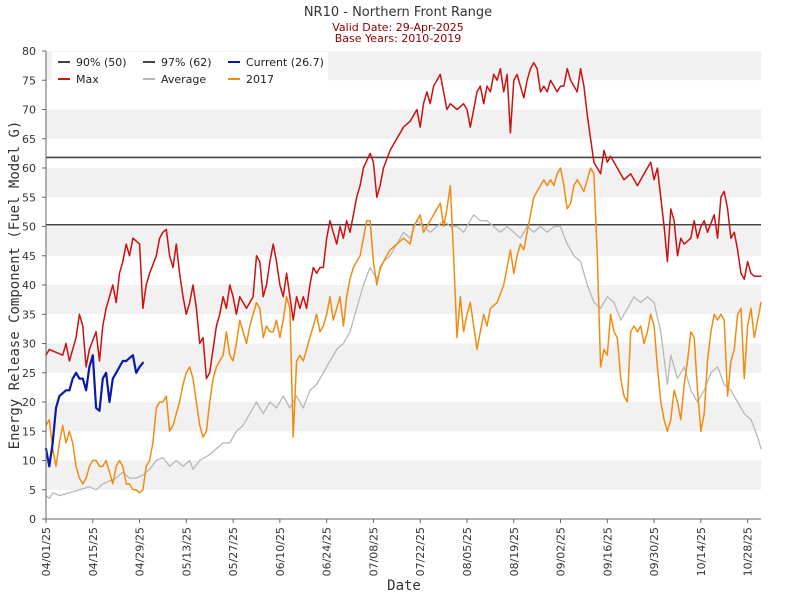  I want to click on reference-lines, so click(403, 191).